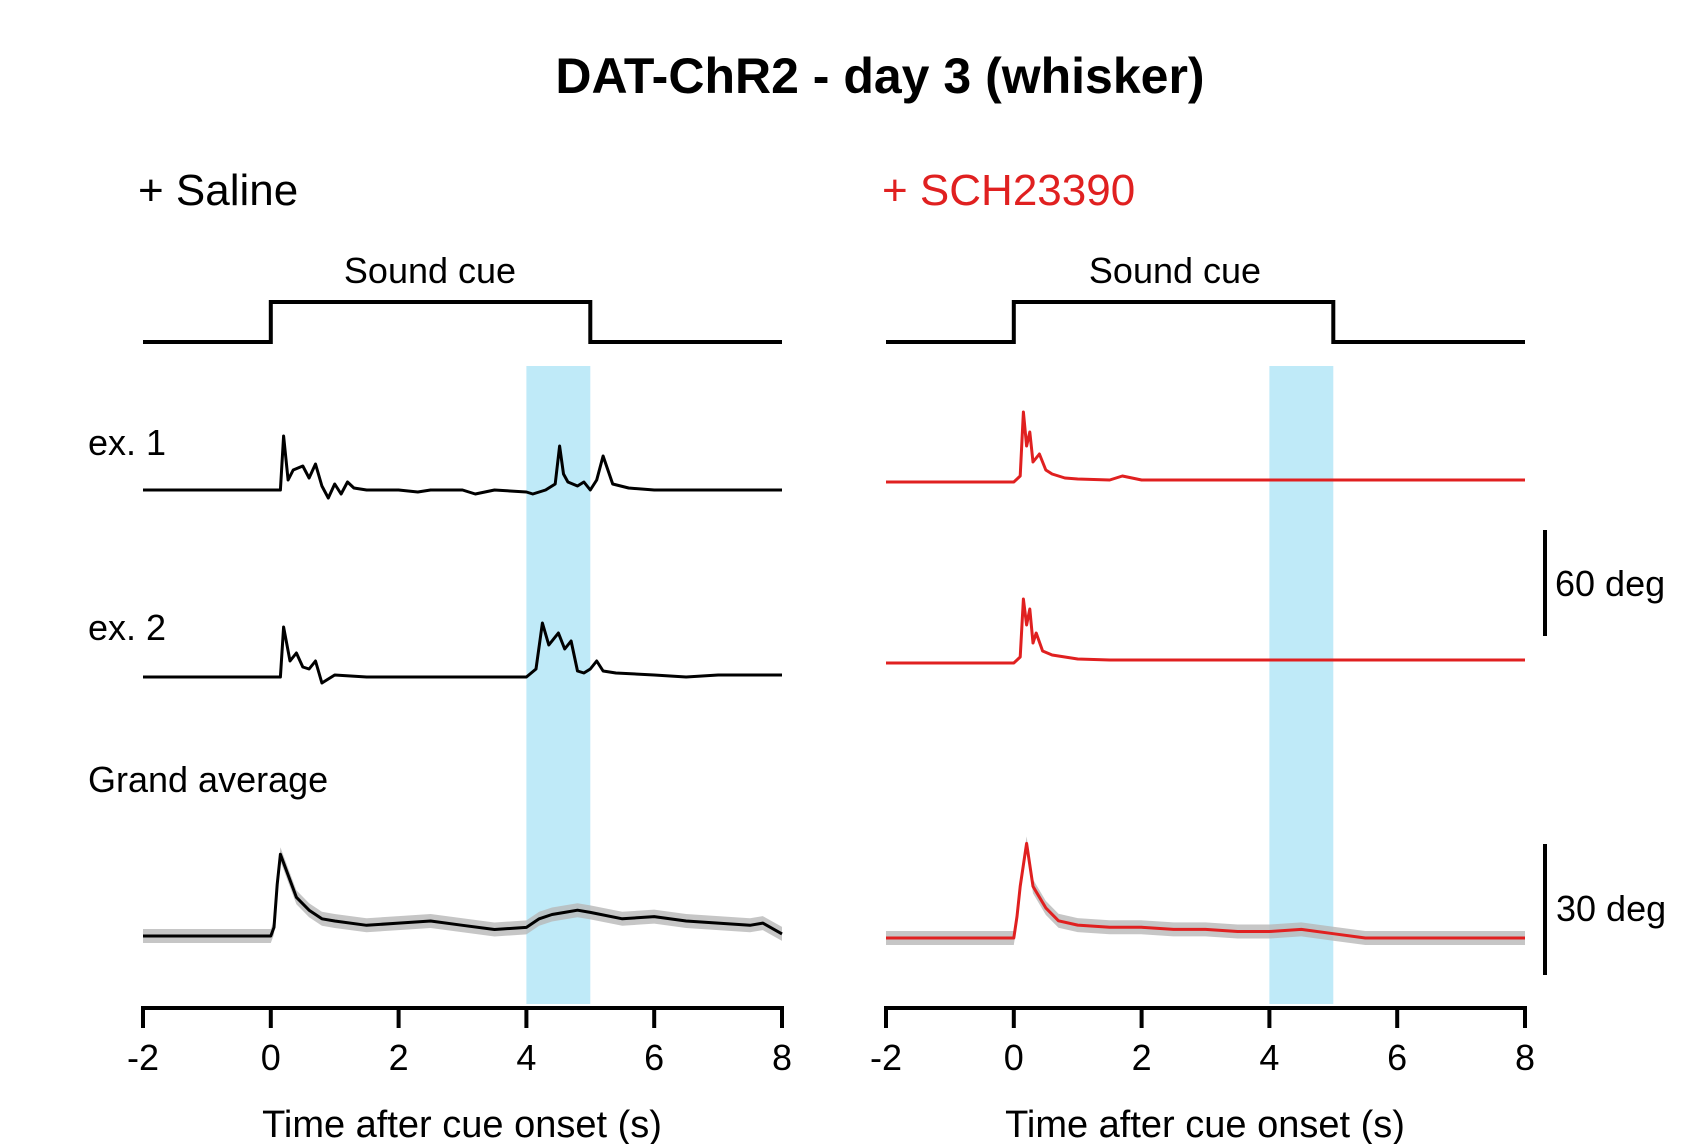  Describe the element at coordinates (462, 467) in the screenshot. I see `trace-ex1-saline` at that location.